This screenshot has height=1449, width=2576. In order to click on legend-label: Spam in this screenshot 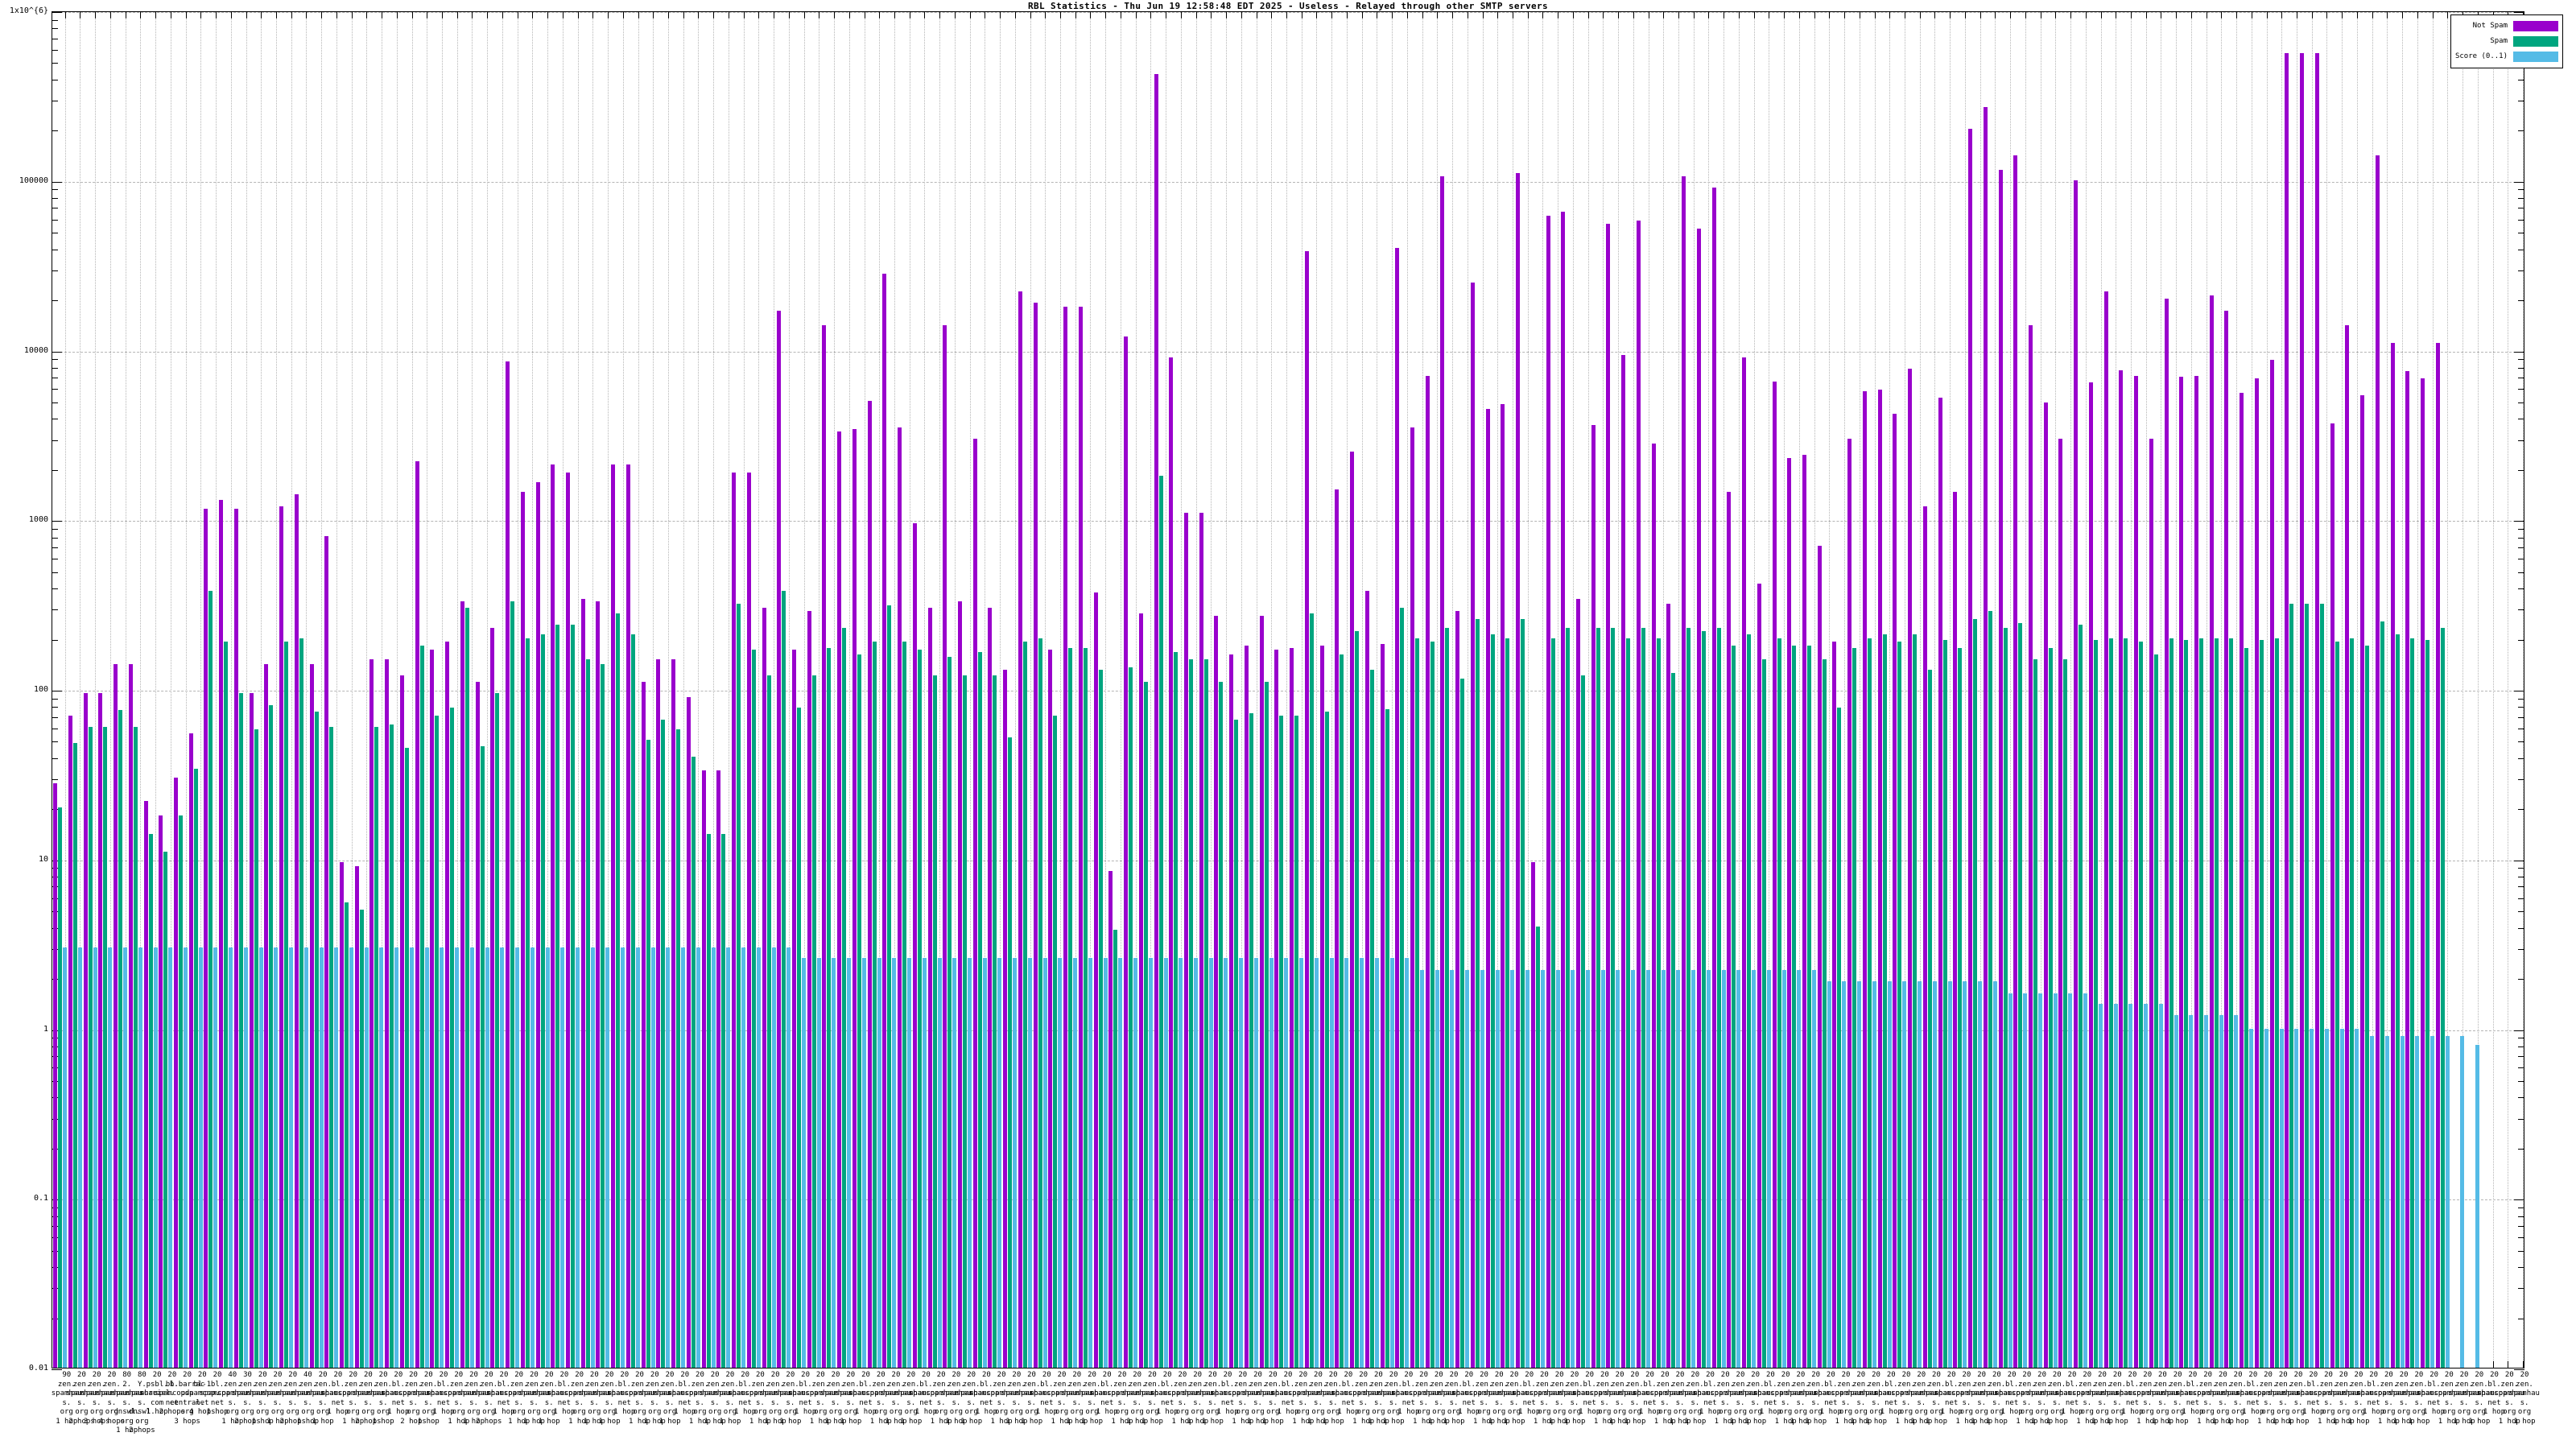, I will do `click(2499, 41)`.